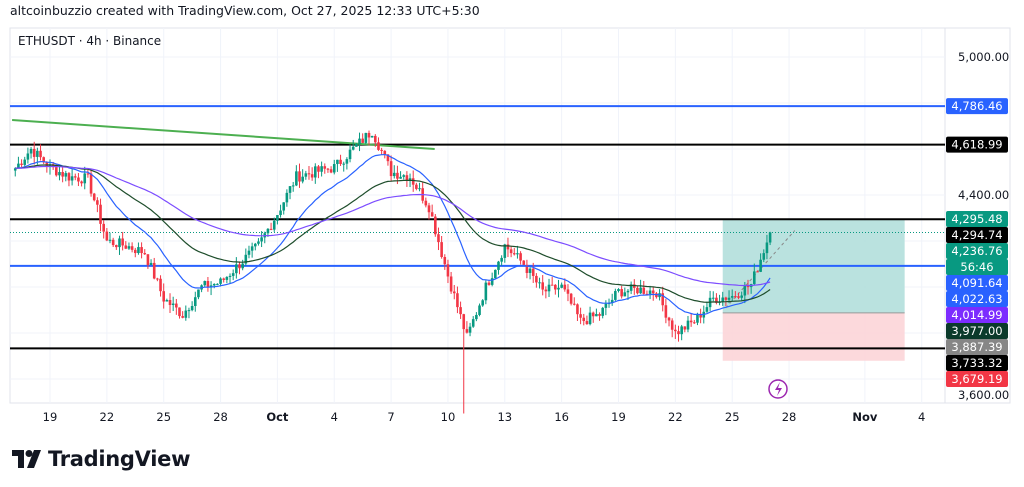 Image resolution: width=1024 pixels, height=487 pixels. What do you see at coordinates (448, 417) in the screenshot?
I see `time-axis-tick: 10` at bounding box center [448, 417].